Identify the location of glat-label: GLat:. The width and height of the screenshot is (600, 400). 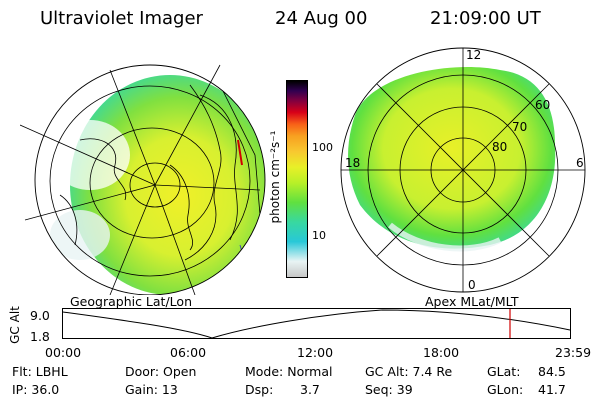
(504, 371).